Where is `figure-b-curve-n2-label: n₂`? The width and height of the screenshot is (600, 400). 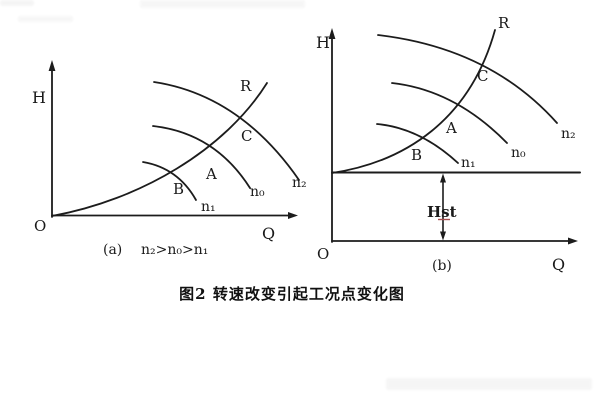
figure-b-curve-n2-label: n₂ is located at coordinates (568, 134).